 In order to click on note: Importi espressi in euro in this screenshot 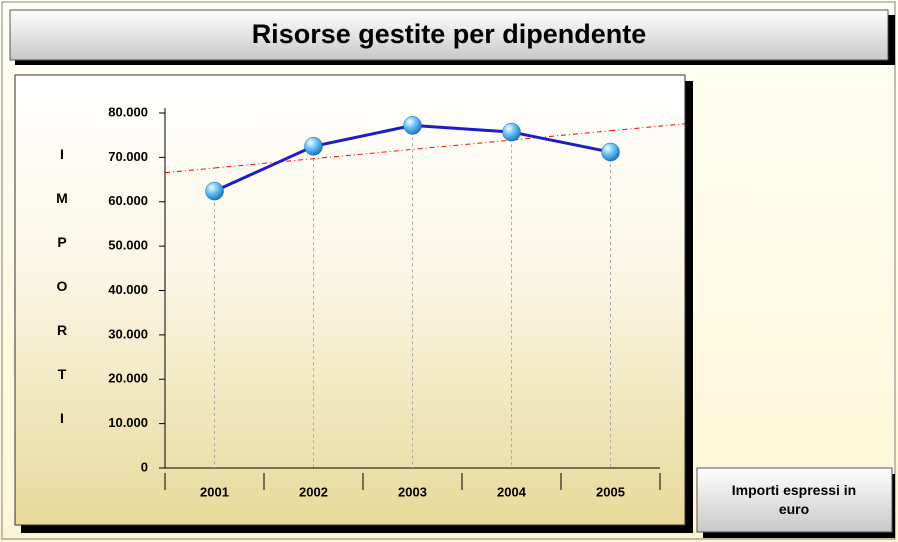, I will do `click(794, 499)`.